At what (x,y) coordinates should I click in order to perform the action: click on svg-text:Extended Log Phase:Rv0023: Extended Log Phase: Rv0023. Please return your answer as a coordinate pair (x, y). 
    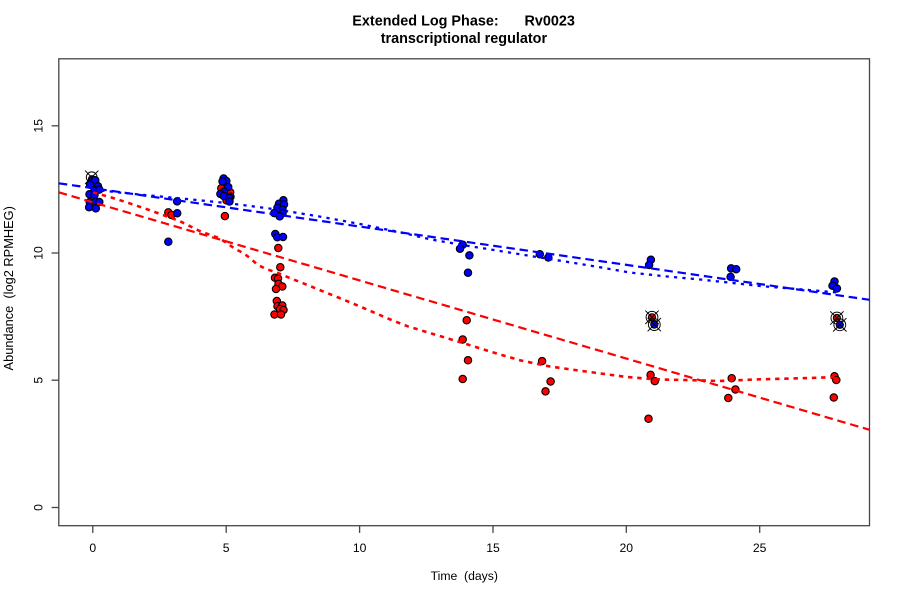
    Looking at the image, I should click on (463, 21).